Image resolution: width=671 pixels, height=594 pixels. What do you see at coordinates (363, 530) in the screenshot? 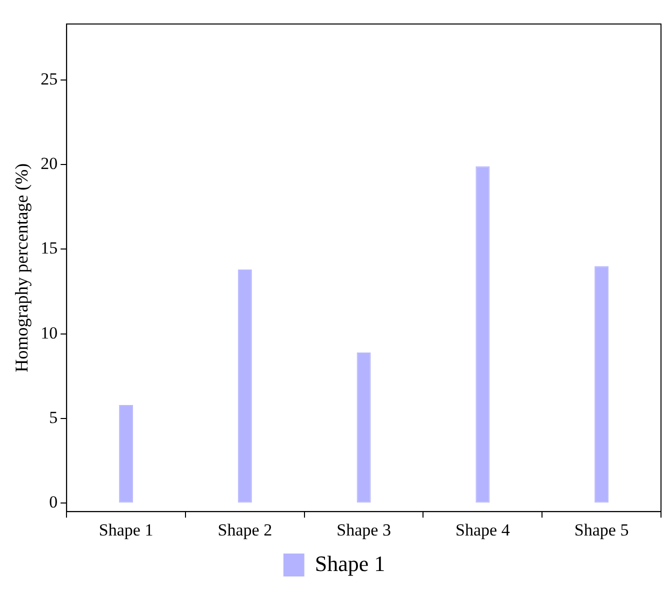
I see `x-tick-label: Shape 3` at bounding box center [363, 530].